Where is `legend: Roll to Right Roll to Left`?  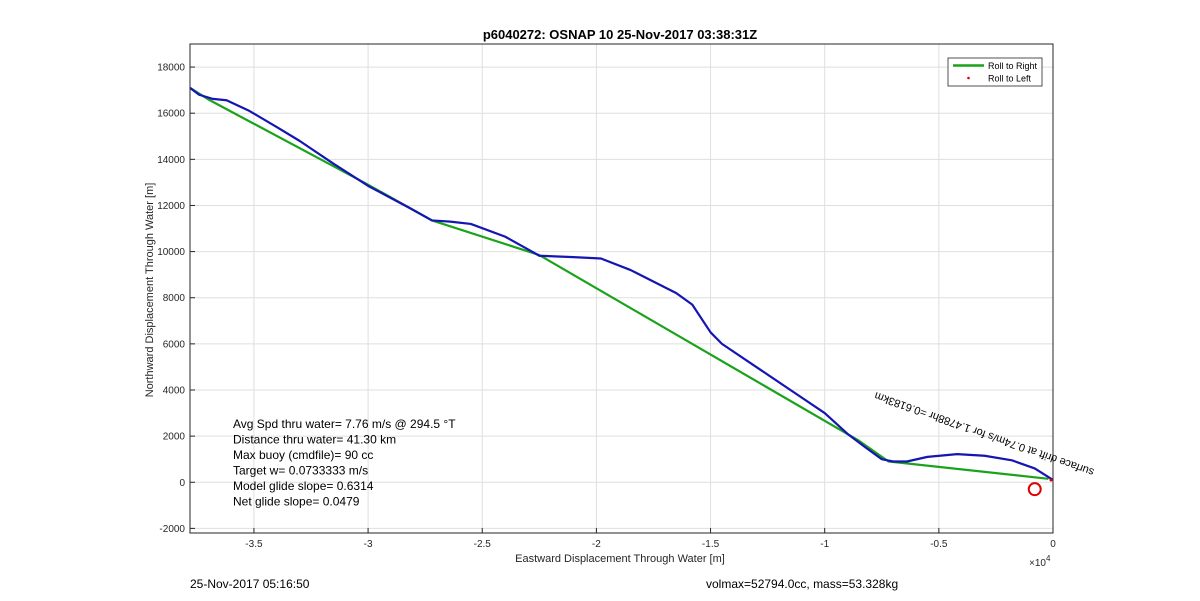
legend: Roll to Right Roll to Left is located at coordinates (995, 72).